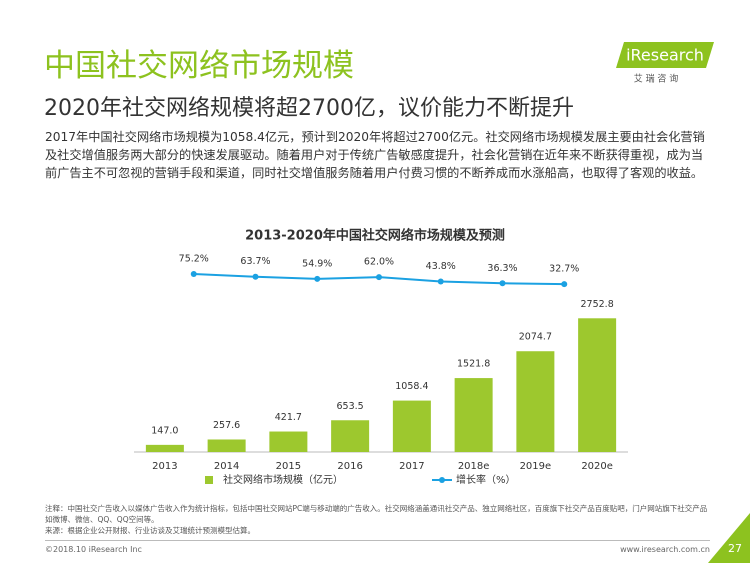 The height and width of the screenshot is (563, 750). What do you see at coordinates (209, 480) in the screenshot?
I see `legend-swatch` at bounding box center [209, 480].